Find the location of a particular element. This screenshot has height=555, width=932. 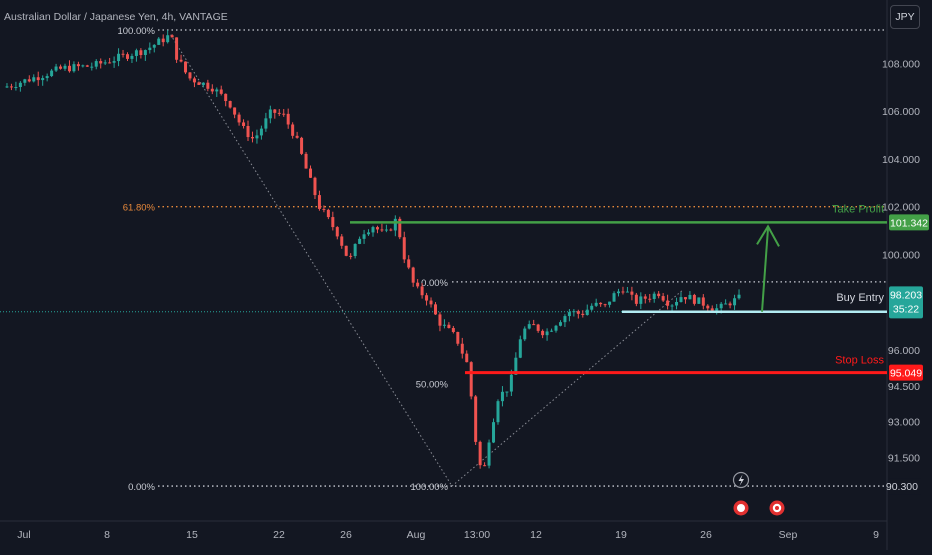

fib-price-box is located at coordinates (905, 486).